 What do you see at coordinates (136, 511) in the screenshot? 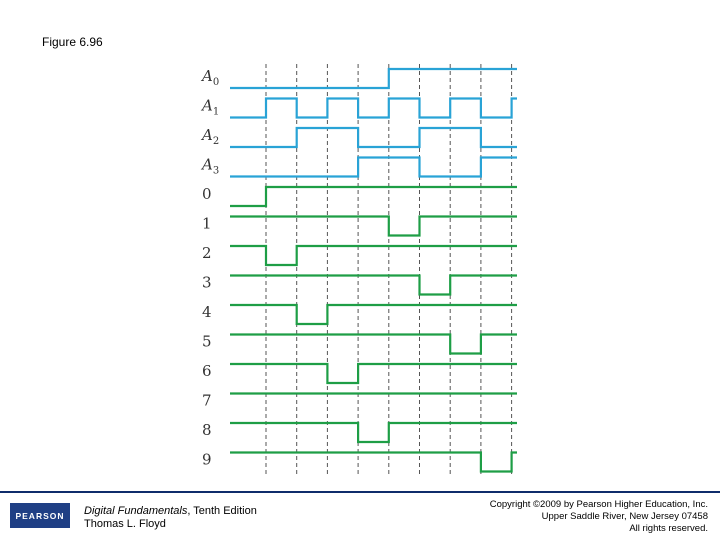
I see `book-title: Digital Fundamentals` at bounding box center [136, 511].